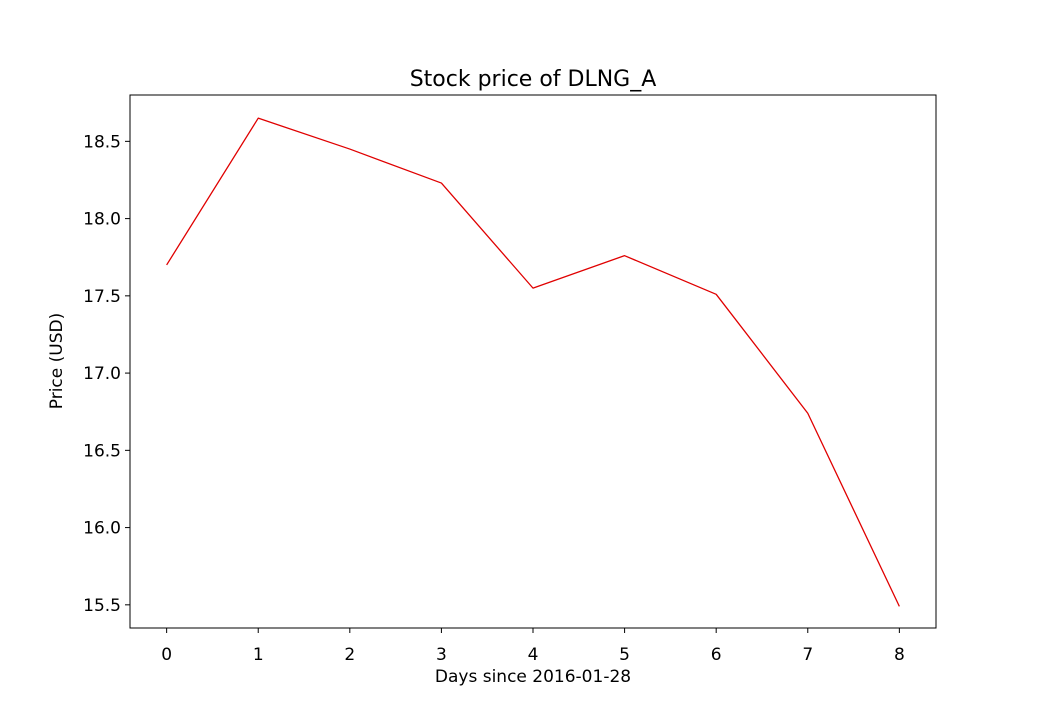 The width and height of the screenshot is (1040, 719). I want to click on y-tick-label: 18.0, so click(102, 220).